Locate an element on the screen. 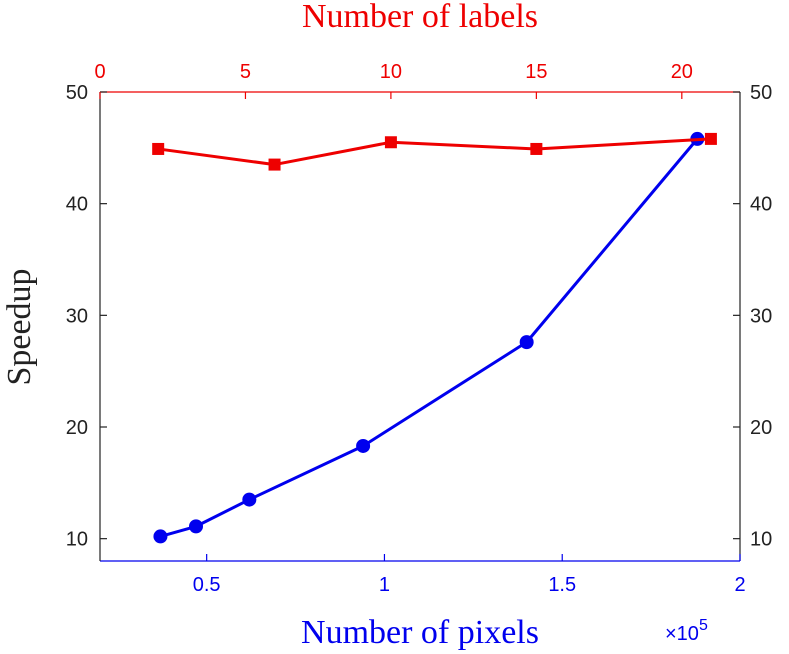  right-y-tick-label: 40 is located at coordinates (761, 205).